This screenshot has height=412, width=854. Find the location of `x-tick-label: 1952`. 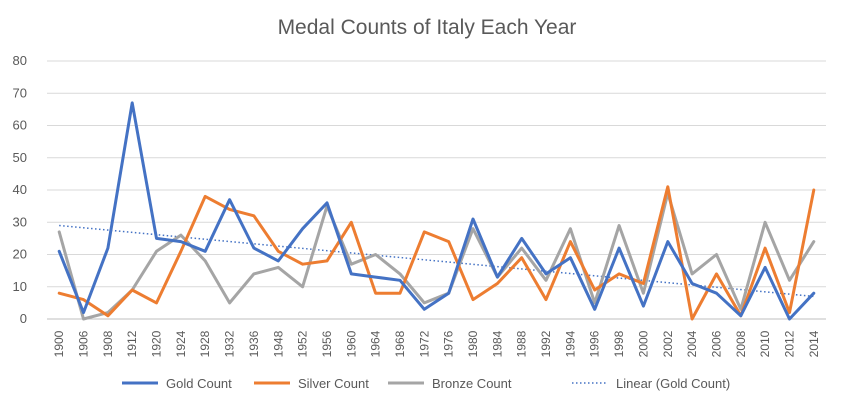

x-tick-label: 1952 is located at coordinates (303, 343).